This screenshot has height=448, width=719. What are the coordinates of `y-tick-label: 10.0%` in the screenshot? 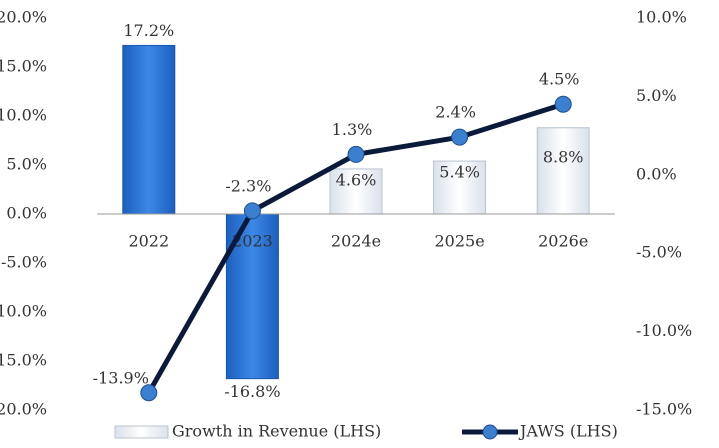 It's located at (23, 115).